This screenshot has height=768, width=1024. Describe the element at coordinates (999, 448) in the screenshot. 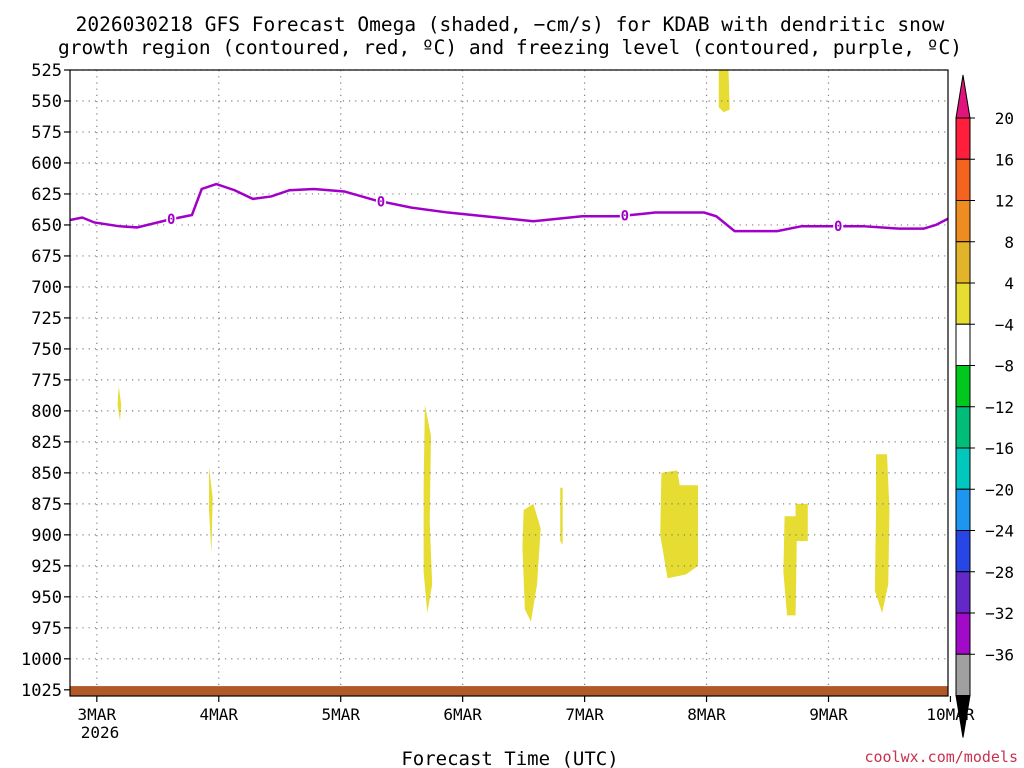

I see `colorbar-label-9: −16` at that location.